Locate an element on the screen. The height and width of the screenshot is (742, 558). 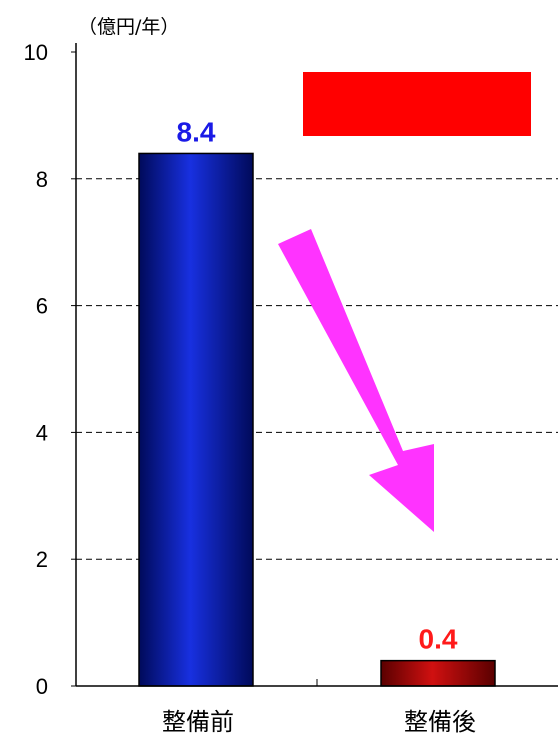
category-labels: 整備前 整備後 is located at coordinates (319, 722).